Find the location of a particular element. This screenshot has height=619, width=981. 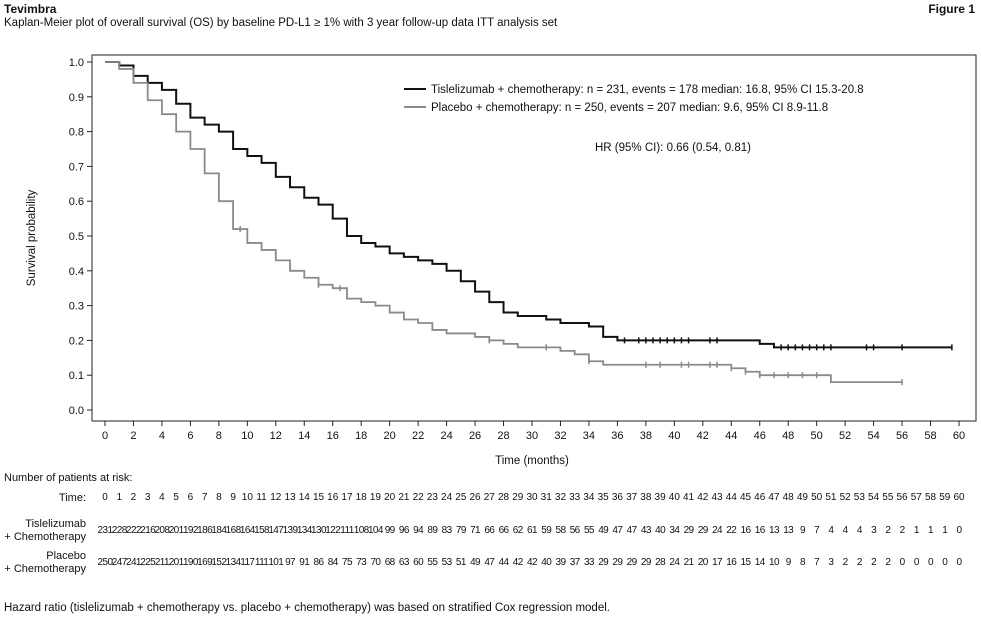

x-tick-label: 42 is located at coordinates (703, 436).